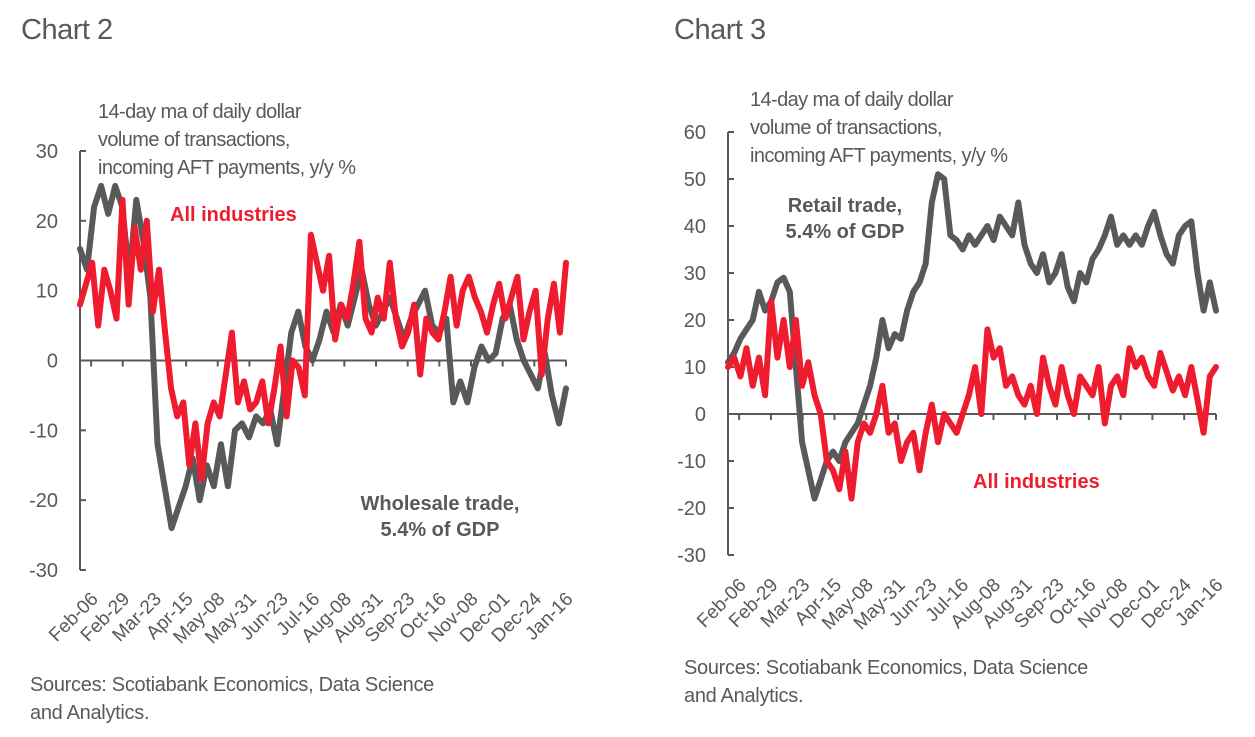 Image resolution: width=1255 pixels, height=737 pixels. What do you see at coordinates (744, 696) in the screenshot?
I see `chart3-source-line2: and Analytics.` at bounding box center [744, 696].